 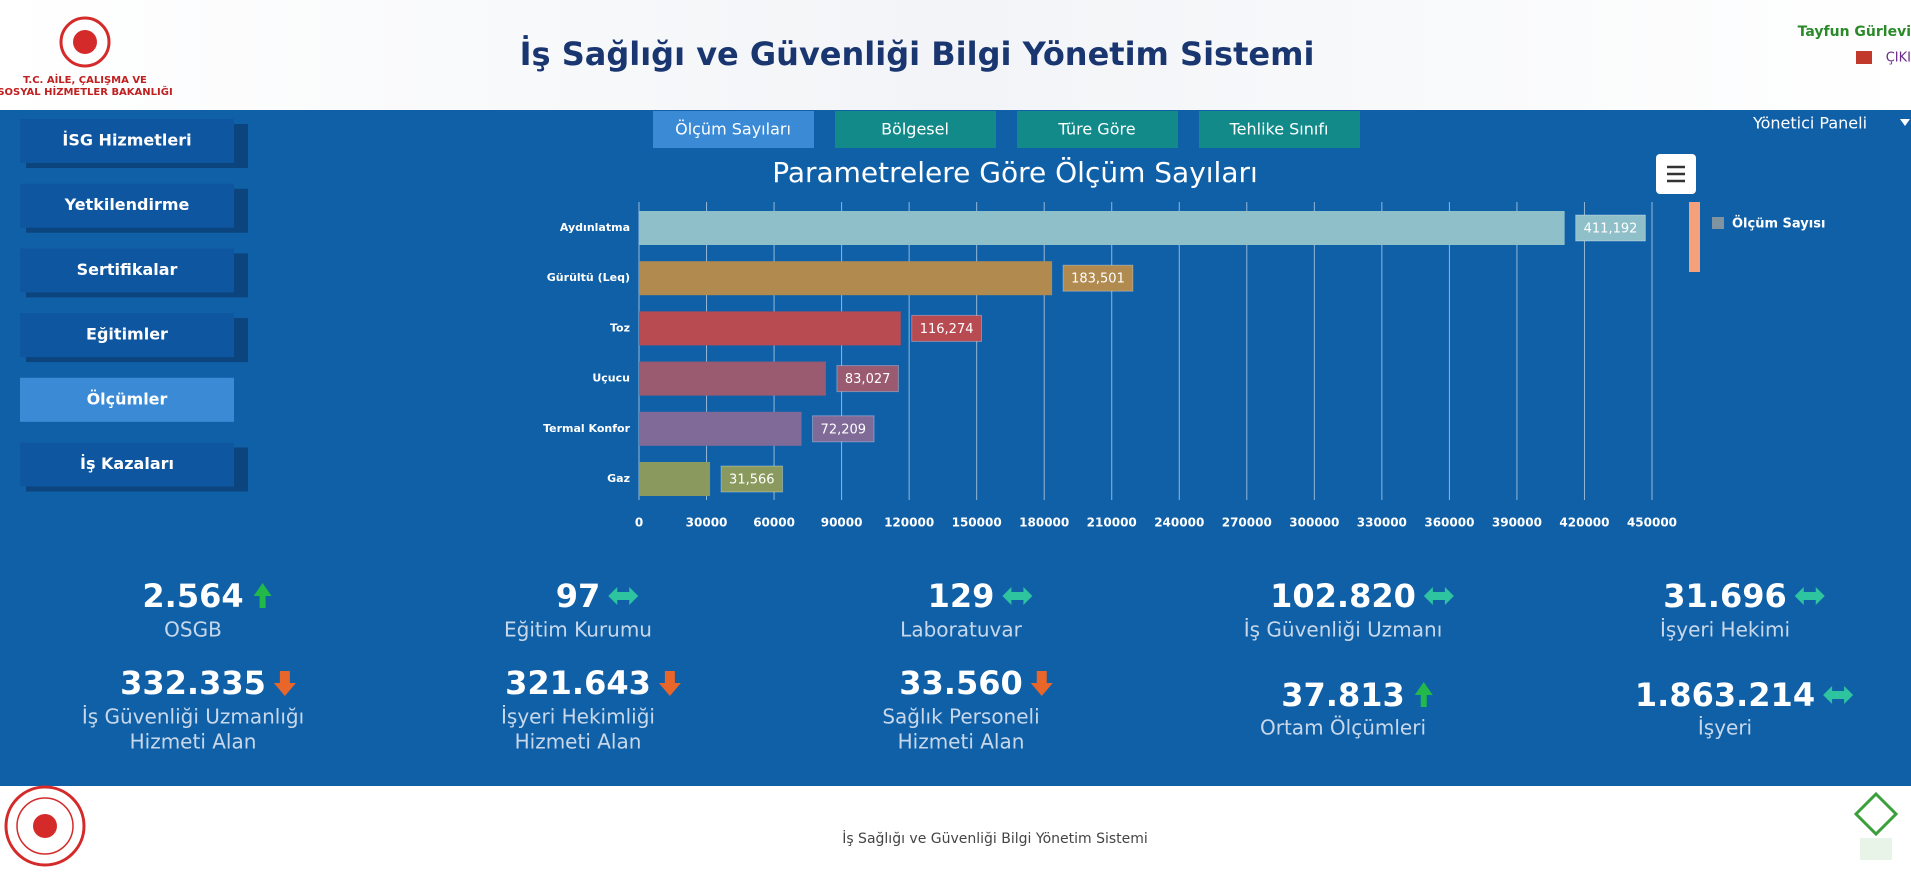 I want to click on y-tick-label: Toz, so click(x=620, y=327).